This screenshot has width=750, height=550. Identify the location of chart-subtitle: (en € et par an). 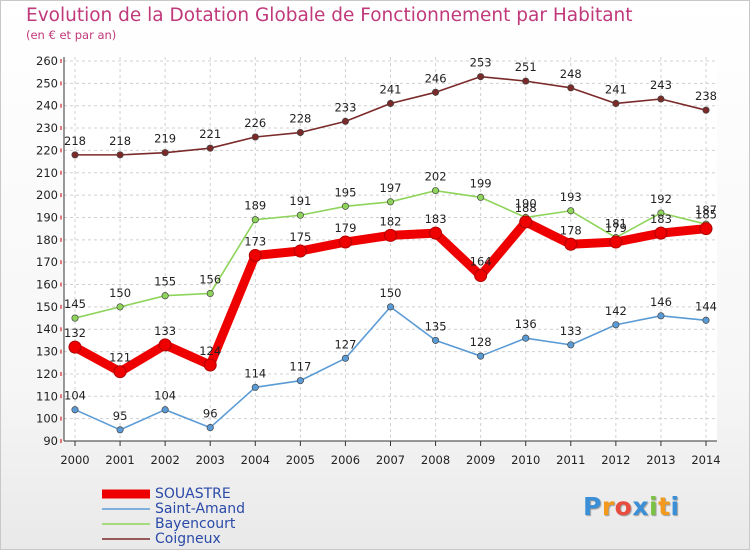
(71, 35).